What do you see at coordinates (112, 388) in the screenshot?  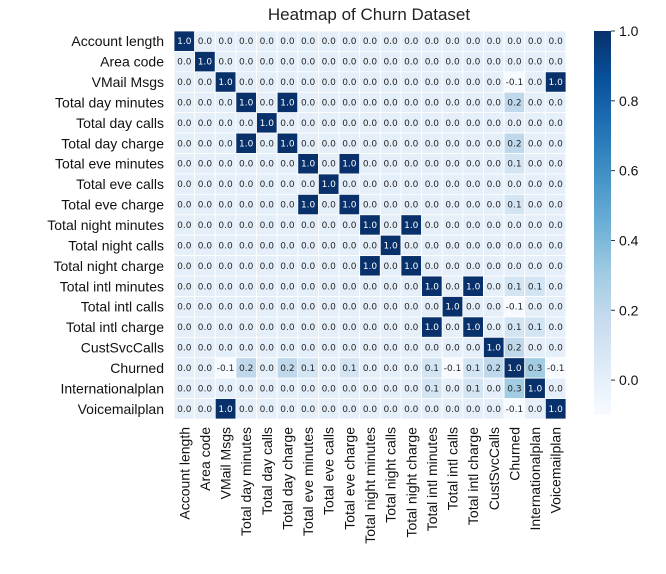 I see `row-label: Internationalplan` at bounding box center [112, 388].